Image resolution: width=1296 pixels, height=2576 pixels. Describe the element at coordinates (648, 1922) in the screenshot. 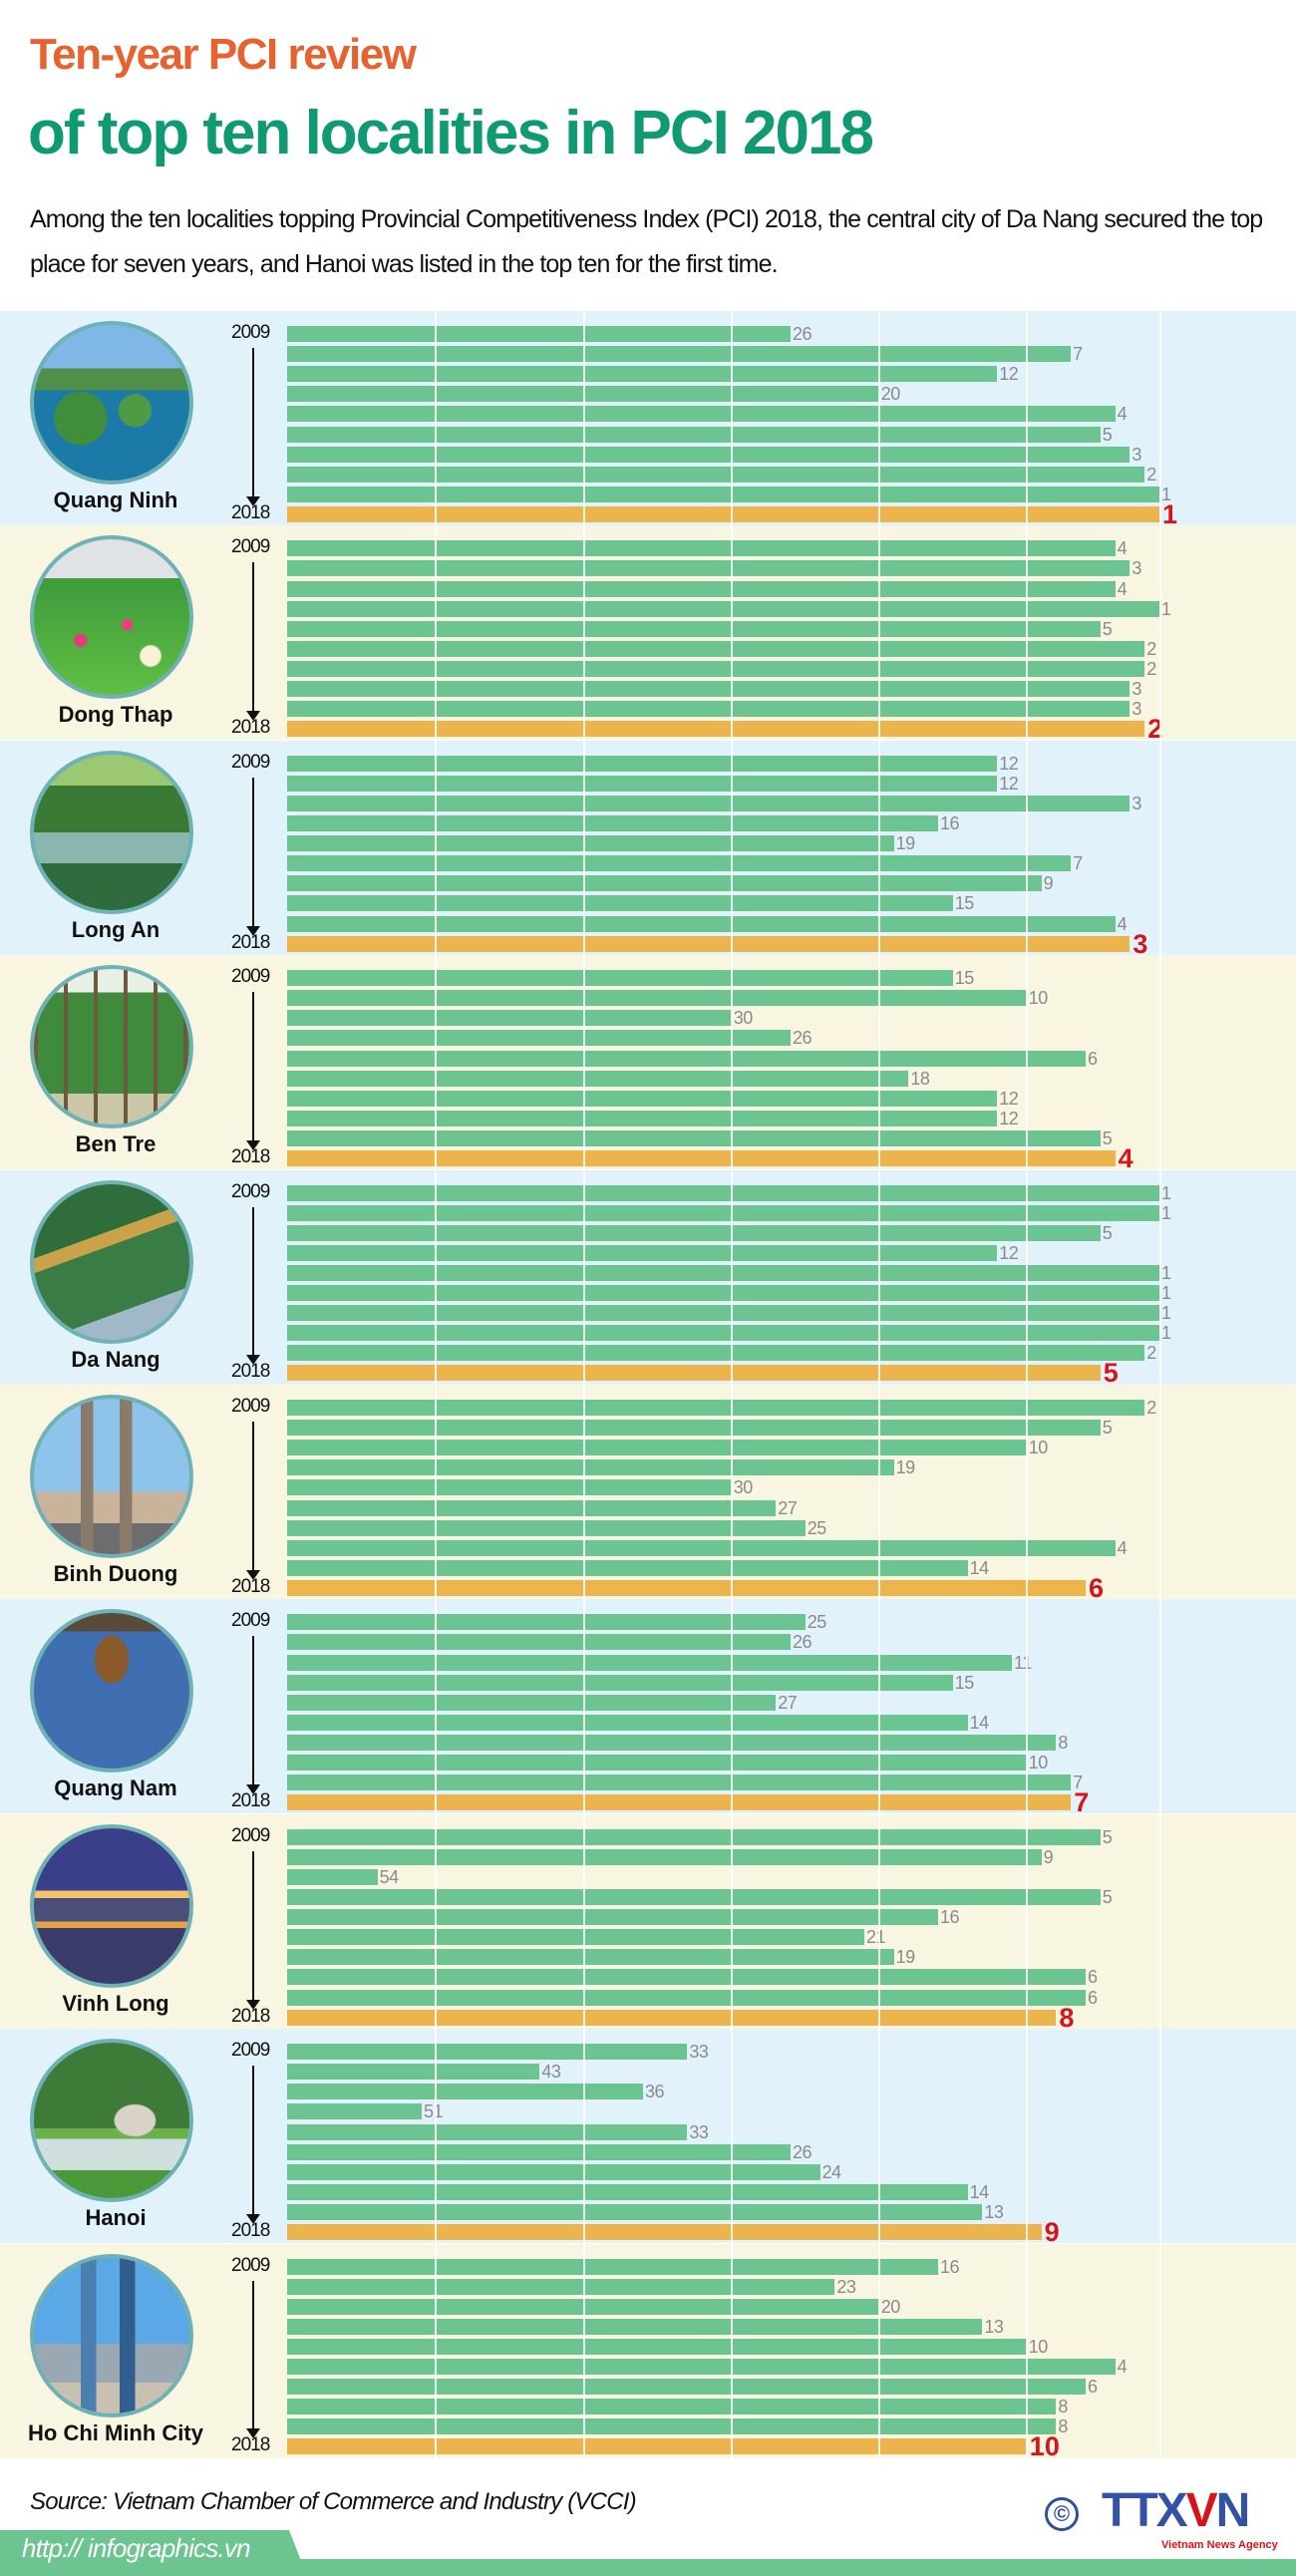

I see `locality-section: Vinh Long 2009 2018 5 9 54 5 16 21 19 6 6 8` at that location.